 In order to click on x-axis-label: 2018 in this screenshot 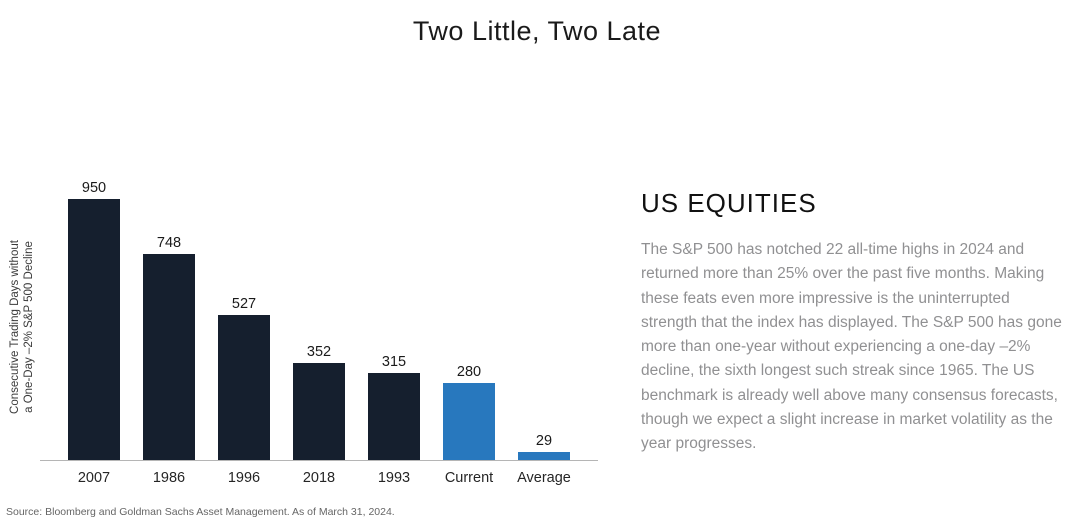, I will do `click(319, 478)`.